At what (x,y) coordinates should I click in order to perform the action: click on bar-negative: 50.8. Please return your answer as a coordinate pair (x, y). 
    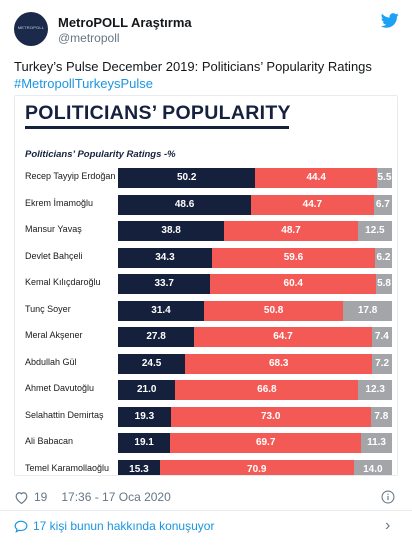
    Looking at the image, I should click on (274, 310).